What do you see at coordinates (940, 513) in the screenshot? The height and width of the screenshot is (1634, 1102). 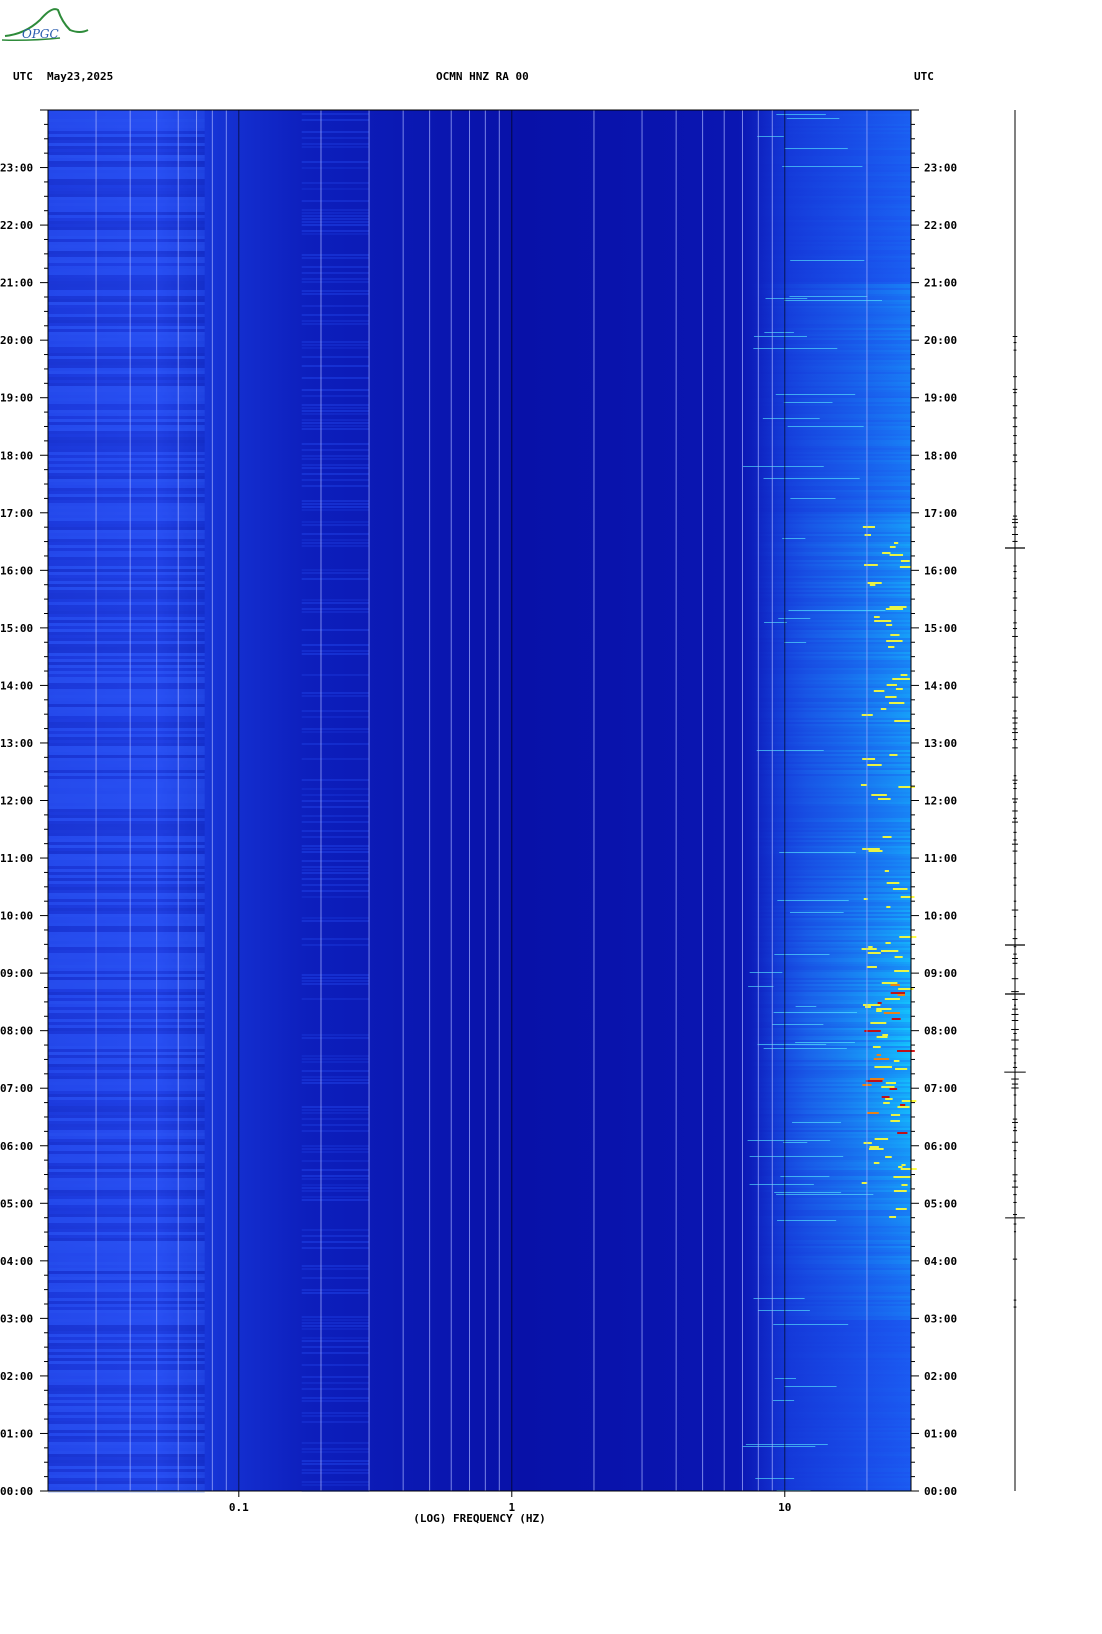 I see `y-tick-label-right: 17:00` at bounding box center [940, 513].